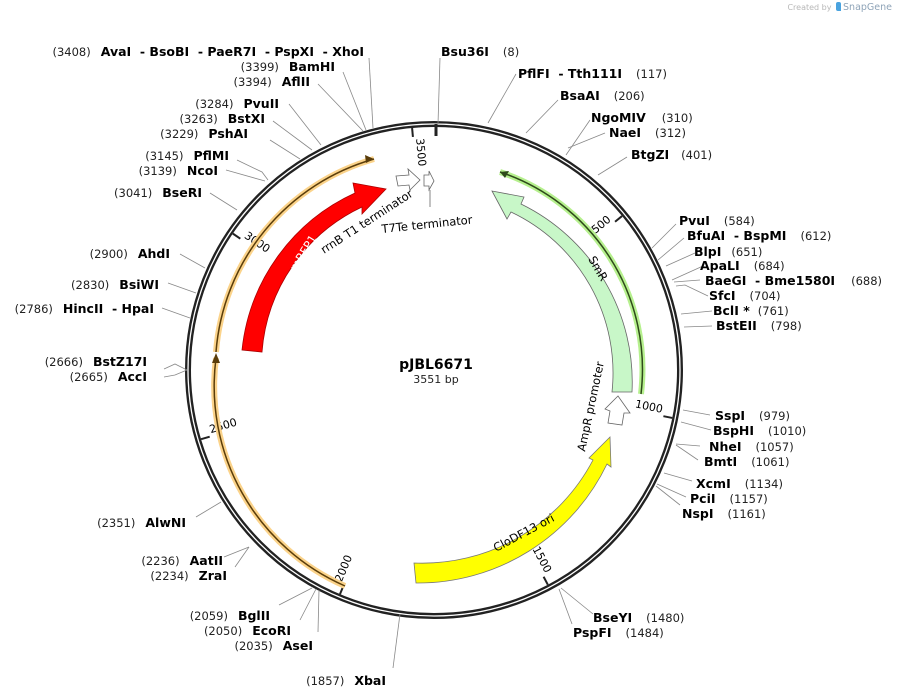 The height and width of the screenshot is (698, 898). What do you see at coordinates (426, 224) in the screenshot?
I see `feature-label-t7te: T7Te terminator` at bounding box center [426, 224].